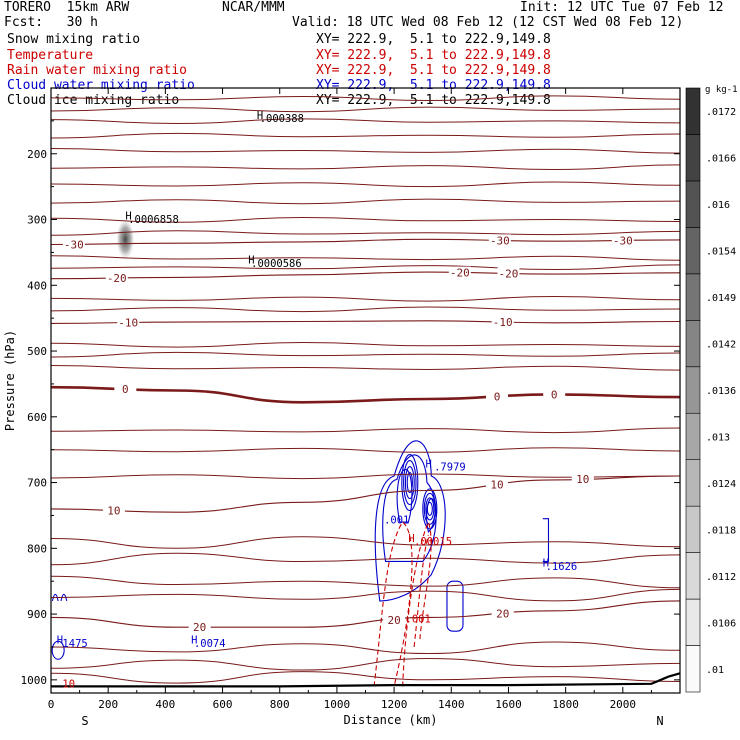 This screenshot has height=740, width=740. What do you see at coordinates (125, 239) in the screenshot?
I see `snow-shading` at bounding box center [125, 239].